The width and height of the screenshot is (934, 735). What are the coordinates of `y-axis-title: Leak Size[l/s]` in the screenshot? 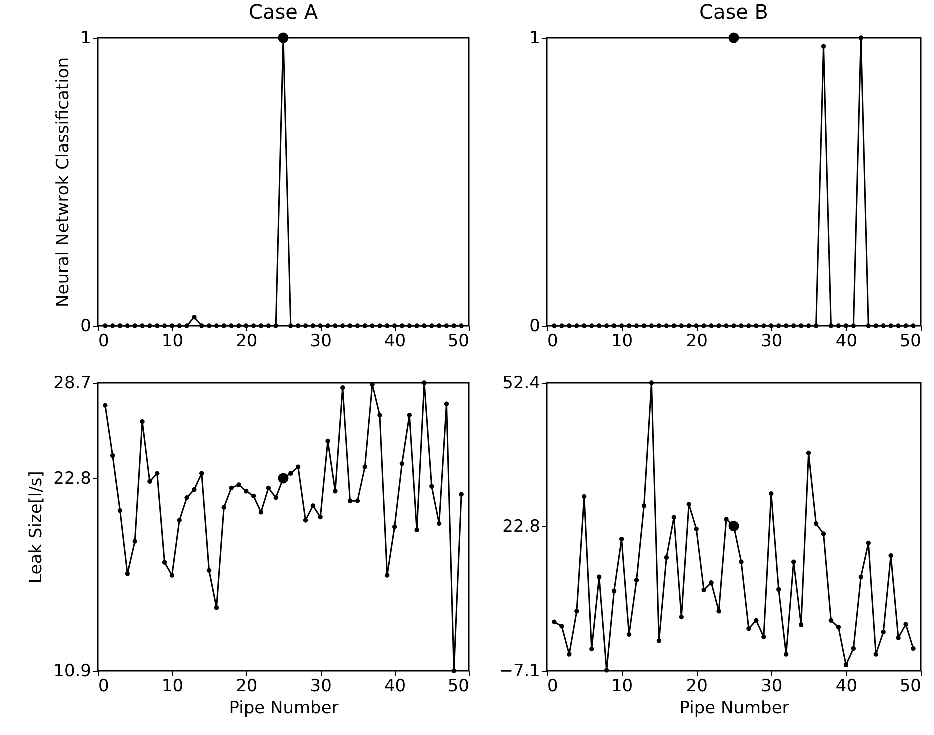 It's located at (36, 527).